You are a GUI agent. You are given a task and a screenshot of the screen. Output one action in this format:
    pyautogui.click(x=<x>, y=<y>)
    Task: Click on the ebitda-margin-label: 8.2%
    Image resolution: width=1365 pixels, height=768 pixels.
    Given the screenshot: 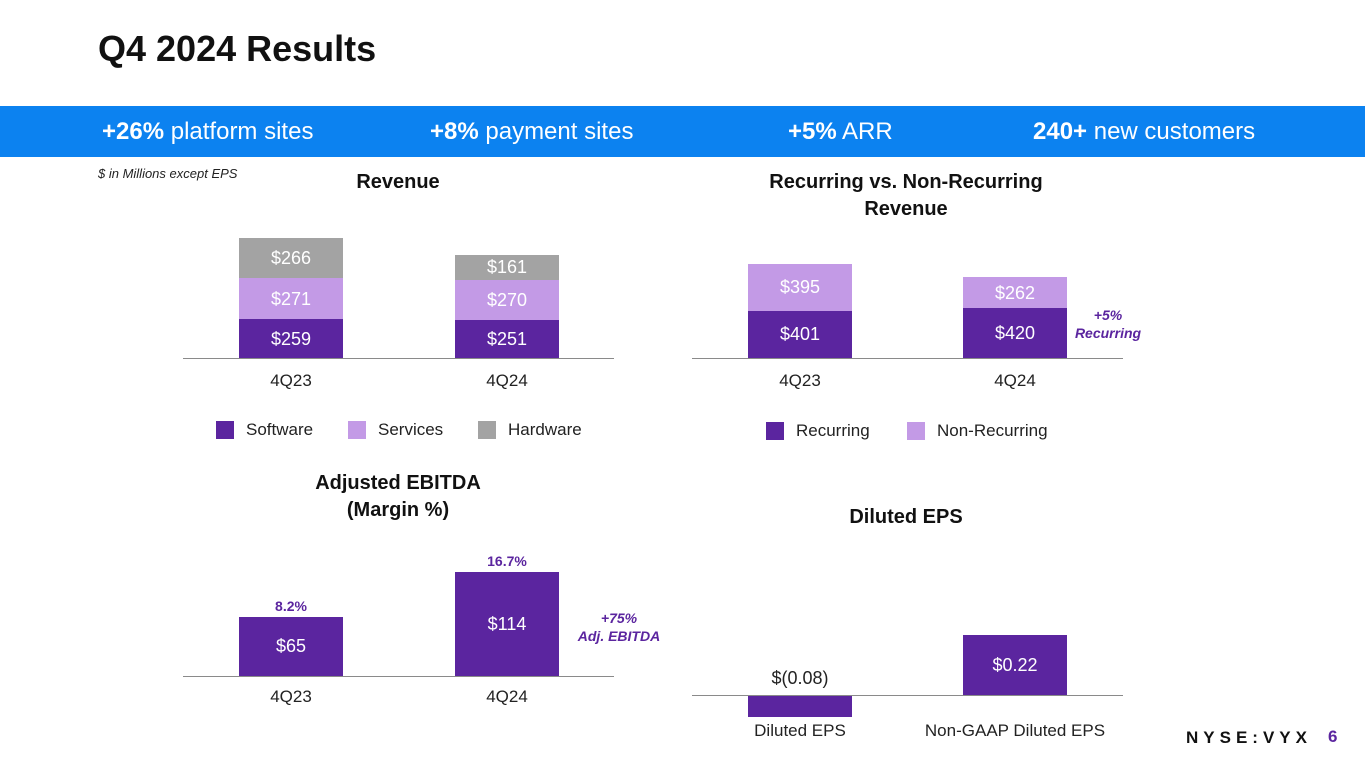 What is the action you would take?
    pyautogui.click(x=291, y=605)
    